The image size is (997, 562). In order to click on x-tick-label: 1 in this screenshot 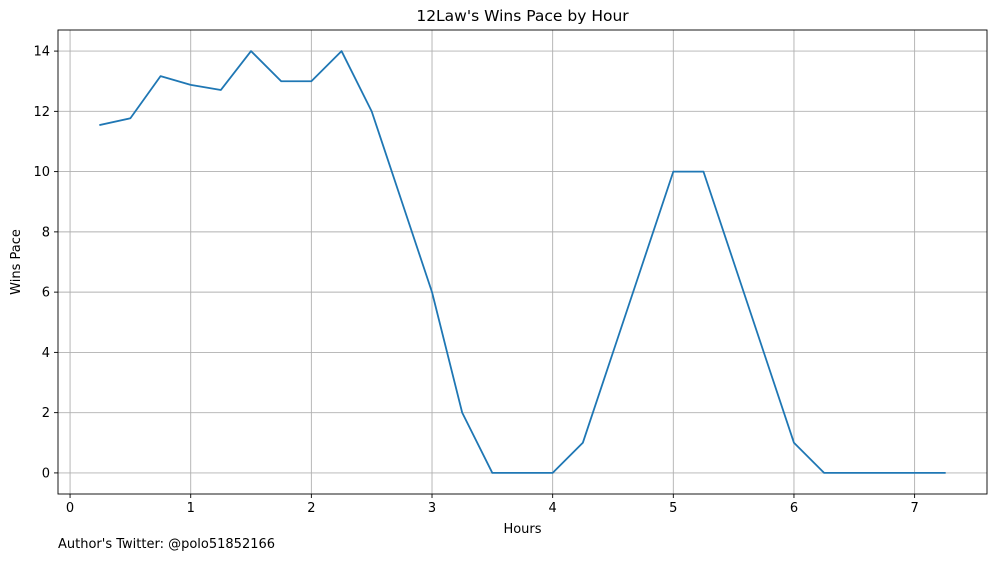, I will do `click(191, 508)`.